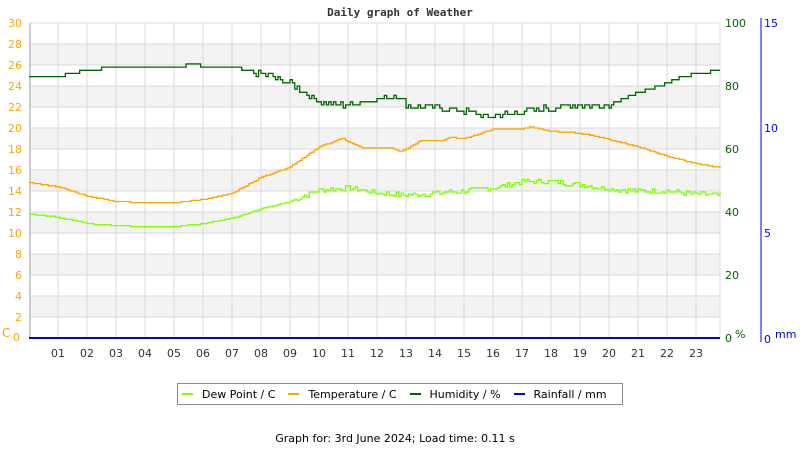 This screenshot has width=800, height=450. Describe the element at coordinates (6, 333) in the screenshot. I see `y-axis-label-left: C` at that location.